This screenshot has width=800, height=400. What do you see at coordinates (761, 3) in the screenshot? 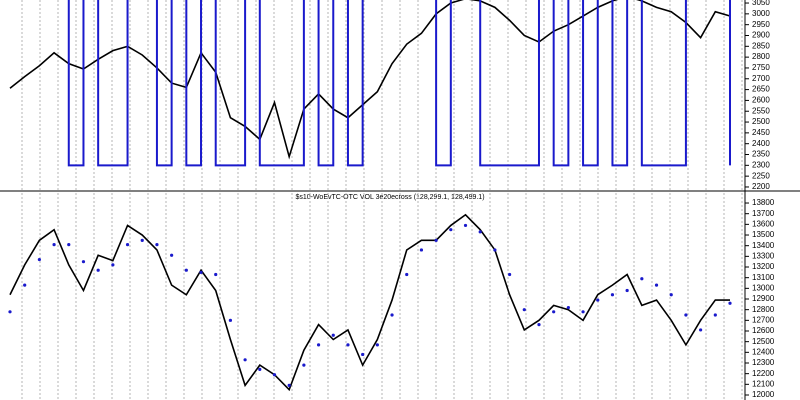
I see `y-tick-label: 3050` at bounding box center [761, 3].